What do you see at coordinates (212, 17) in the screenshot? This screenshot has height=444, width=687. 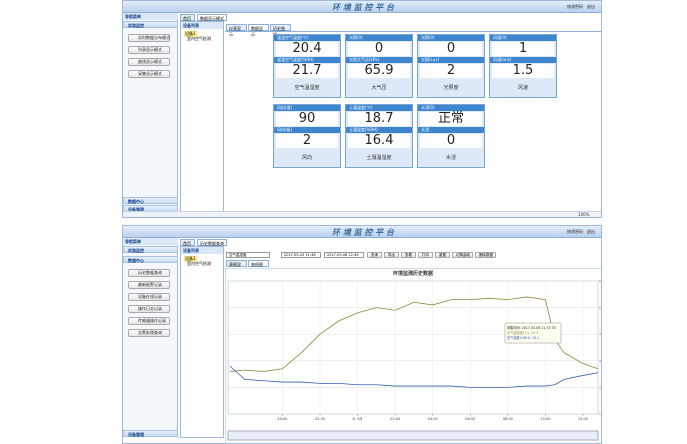 I see `tab: 数据显示模式` at bounding box center [212, 17].